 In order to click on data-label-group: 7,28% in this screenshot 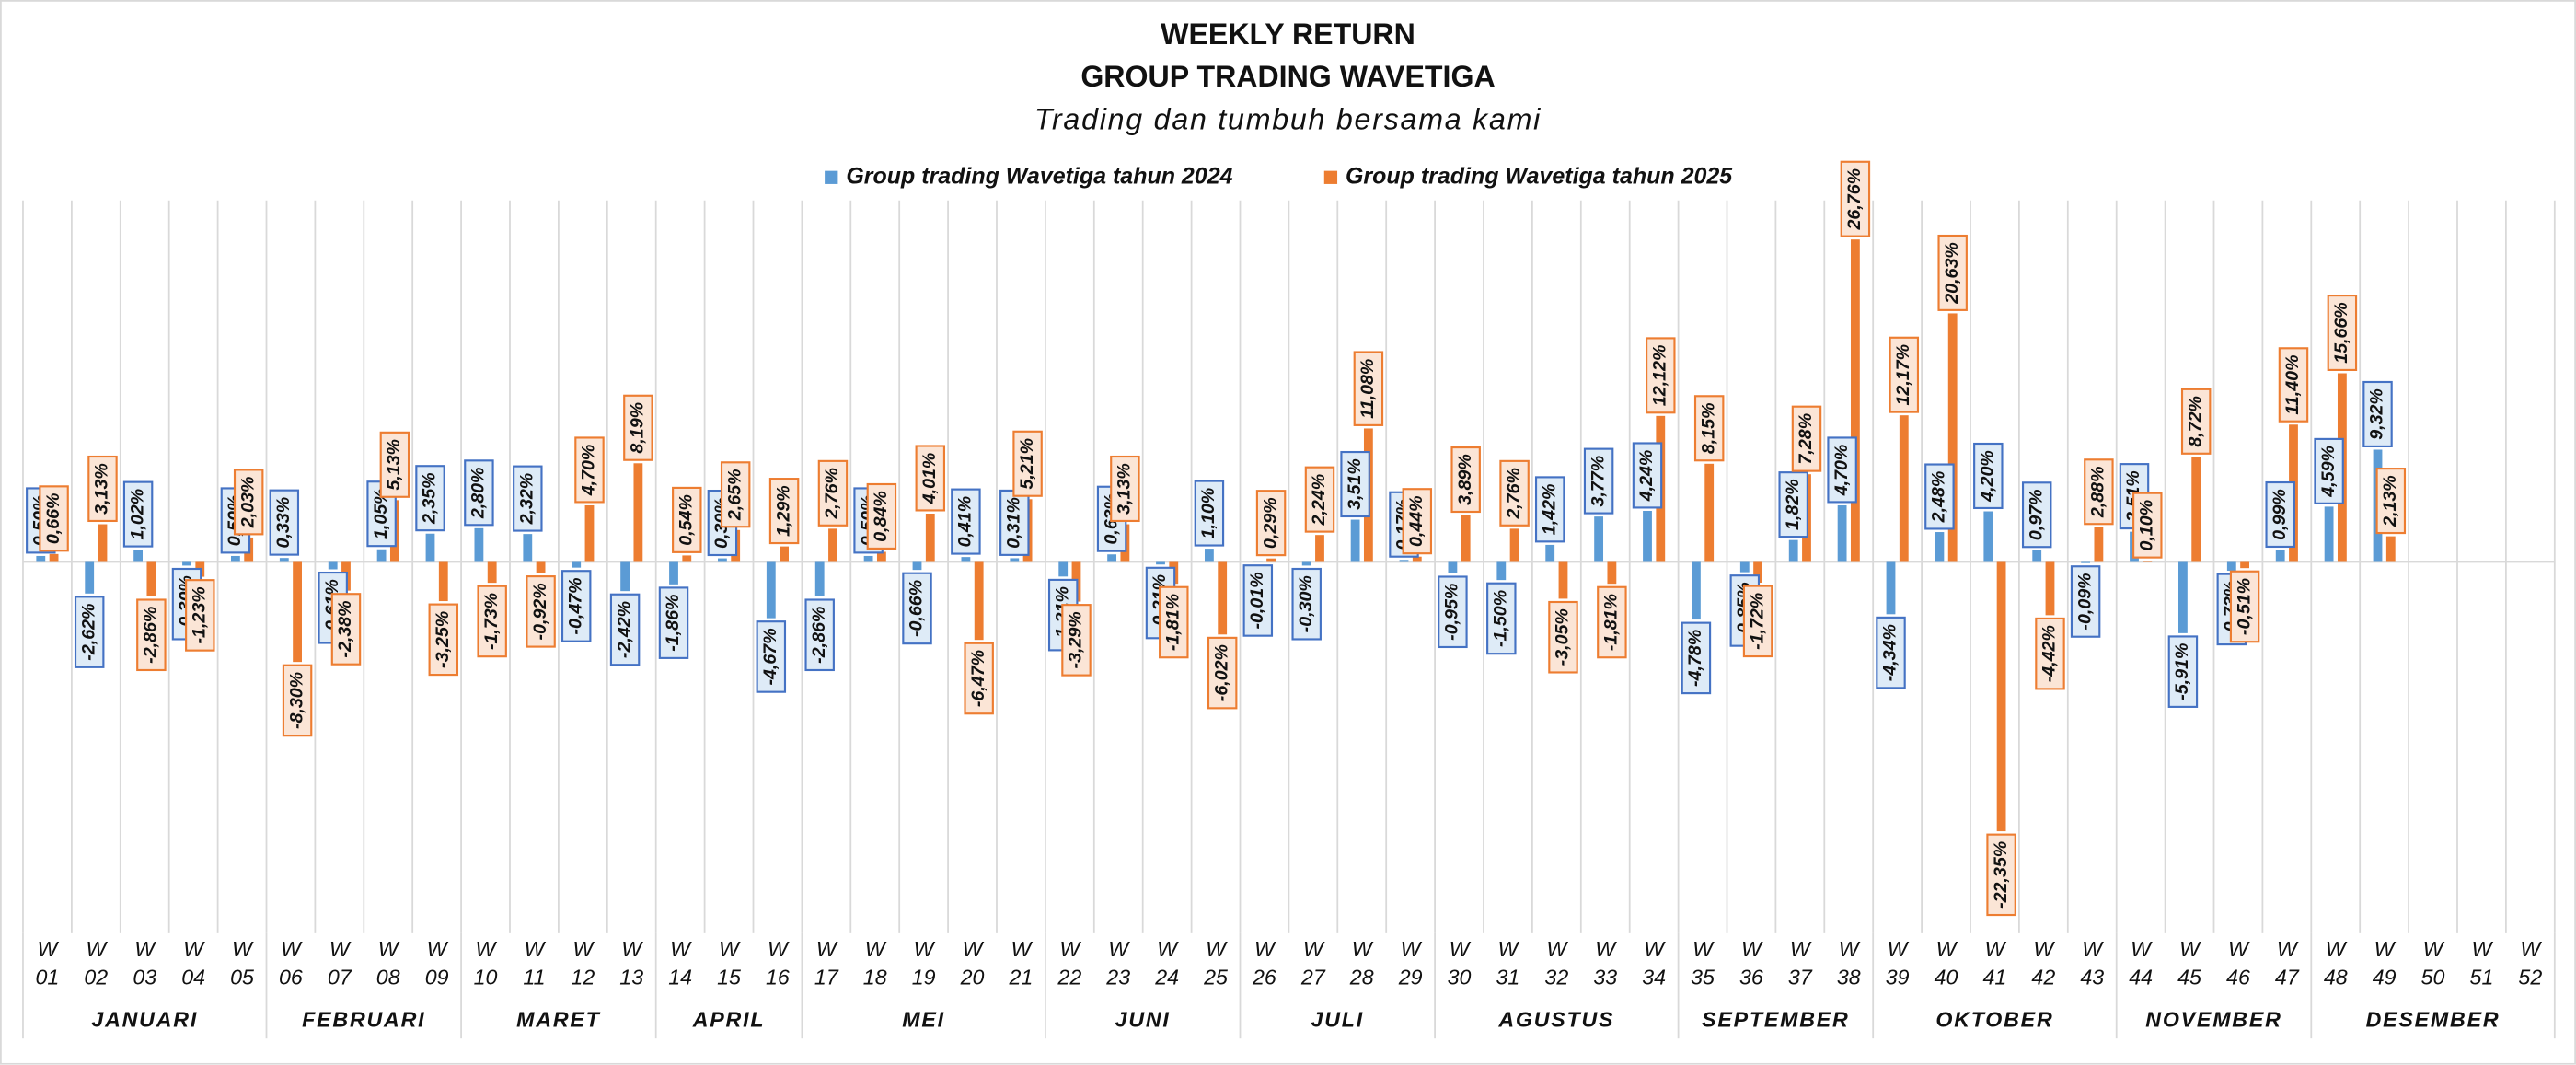, I will do `click(1806, 438)`.